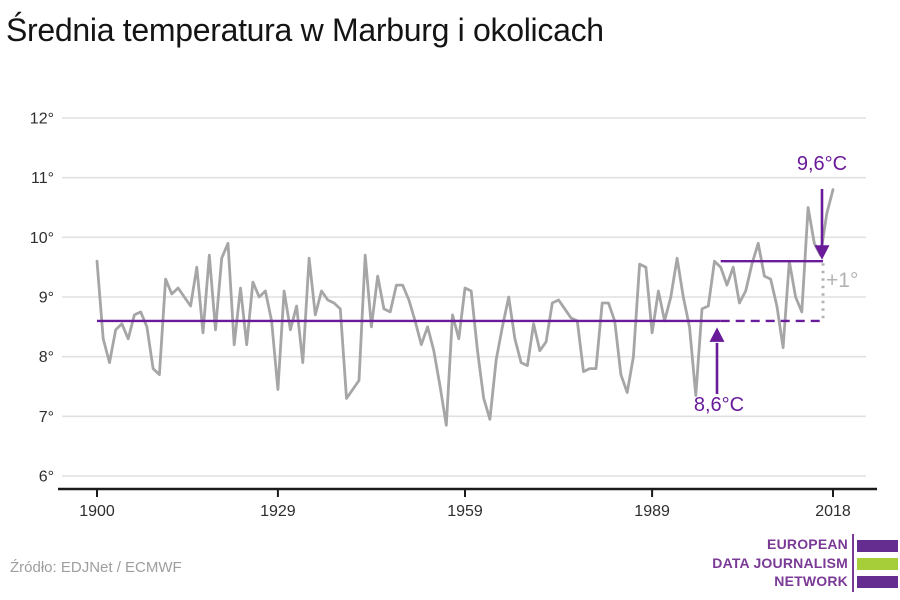 The image size is (900, 600). I want to click on y-axis-label: 10°, so click(42, 238).